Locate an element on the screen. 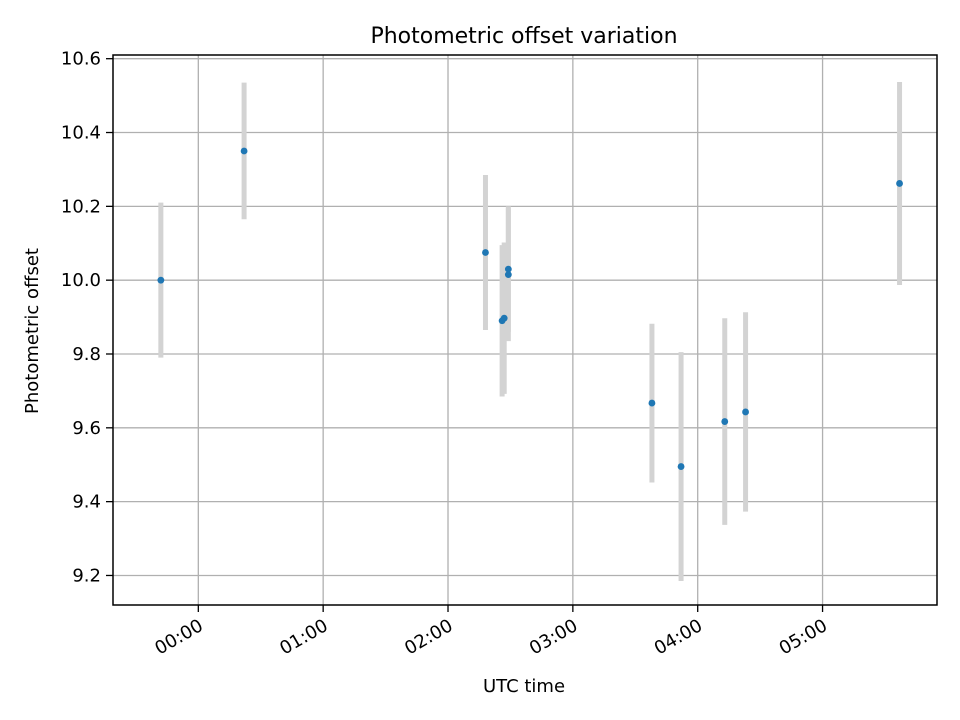 Image resolution: width=960 pixels, height=720 pixels. y-axis-ticks: 9.2 9.4 9.6 9.8 10.0 10.2 10.4 10.6 is located at coordinates (87, 317).